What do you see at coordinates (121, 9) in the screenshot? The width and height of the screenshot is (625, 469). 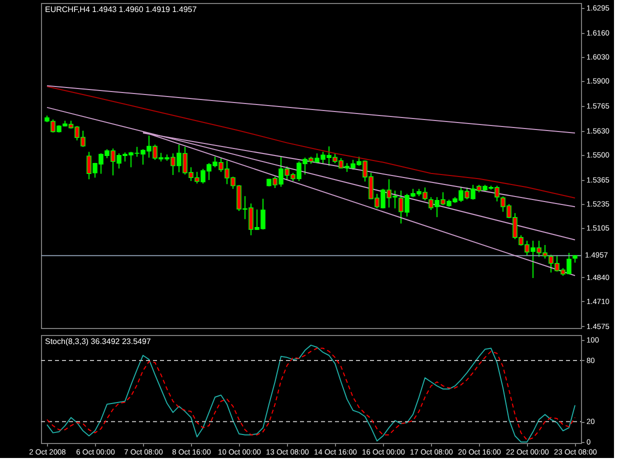 I see `chart-title: EURCHF,H4 1.4943 1.4960 1.4919 1.4957` at bounding box center [121, 9].